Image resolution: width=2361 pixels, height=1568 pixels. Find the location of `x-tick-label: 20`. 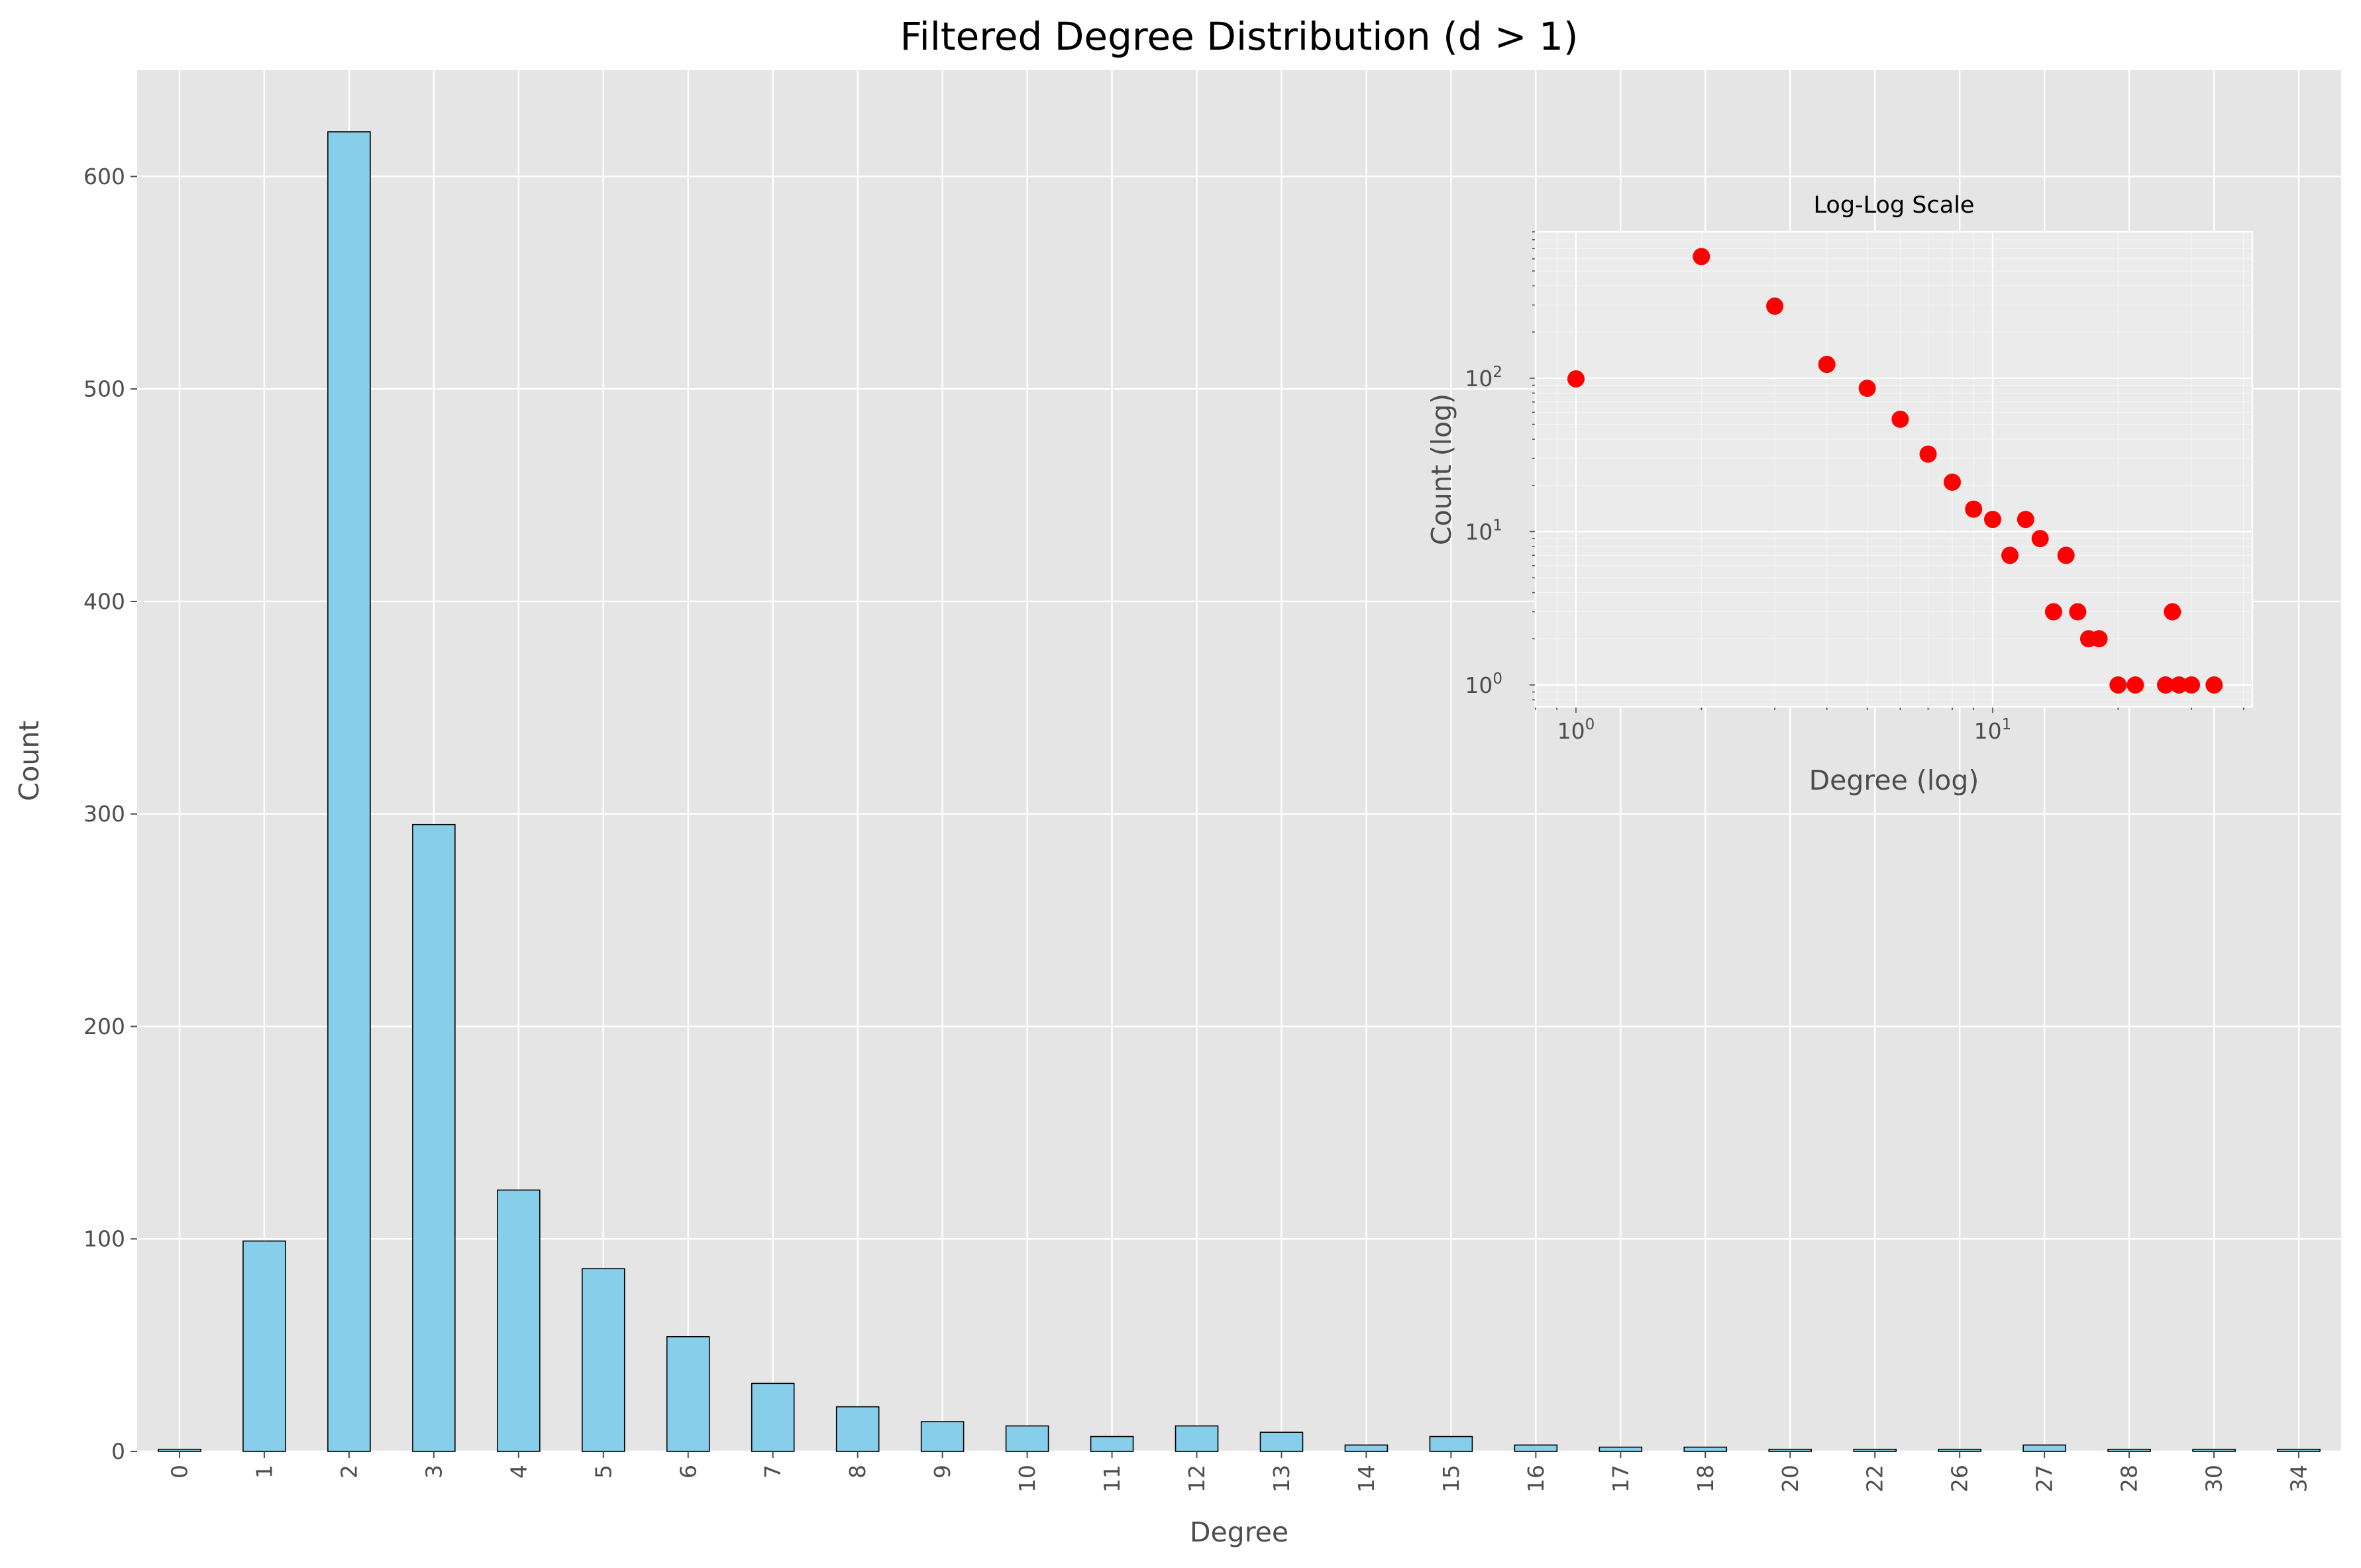

x-tick-label: 20 is located at coordinates (1790, 1478).